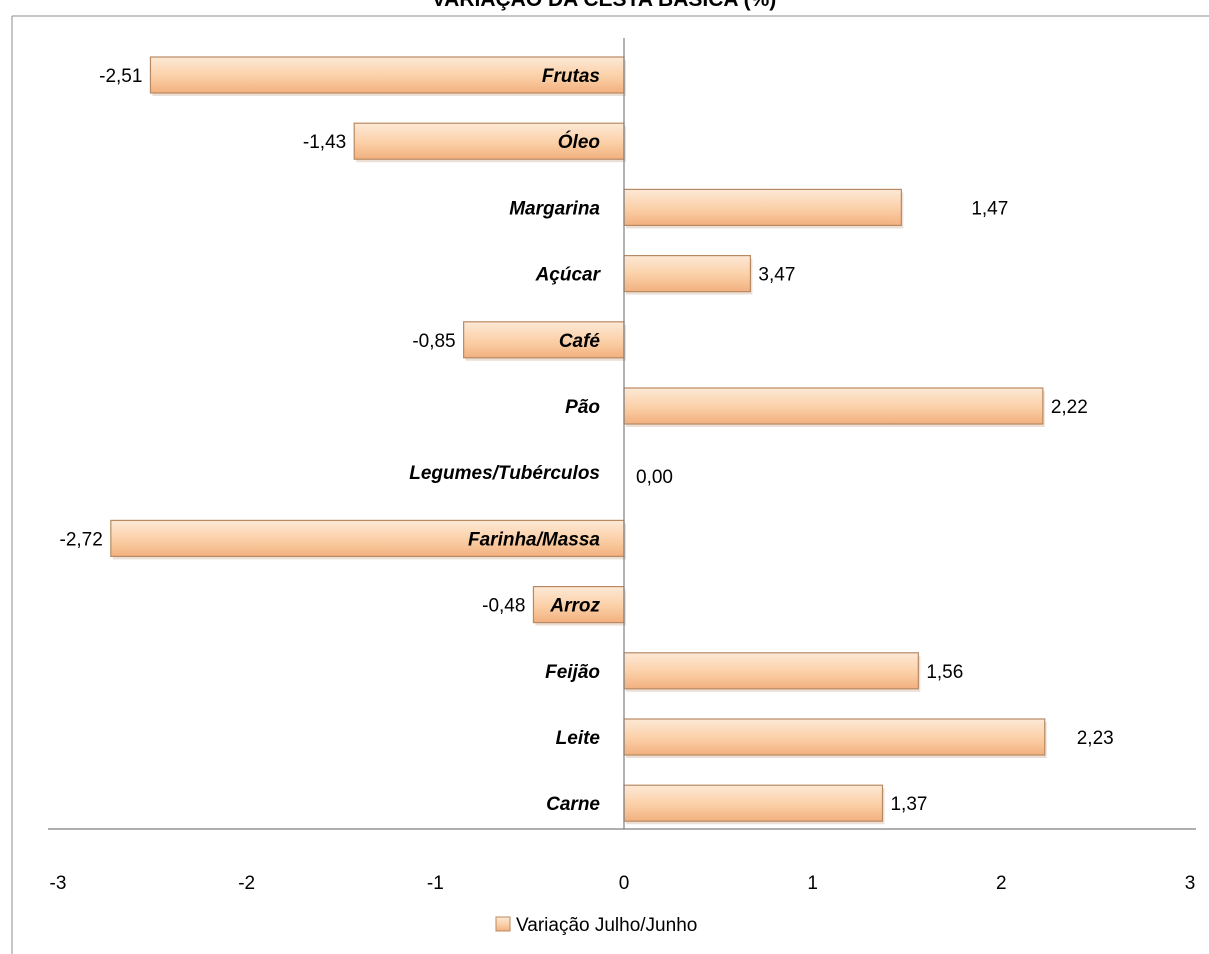 This screenshot has height=954, width=1209. I want to click on x-tick-label: 3, so click(1190, 883).